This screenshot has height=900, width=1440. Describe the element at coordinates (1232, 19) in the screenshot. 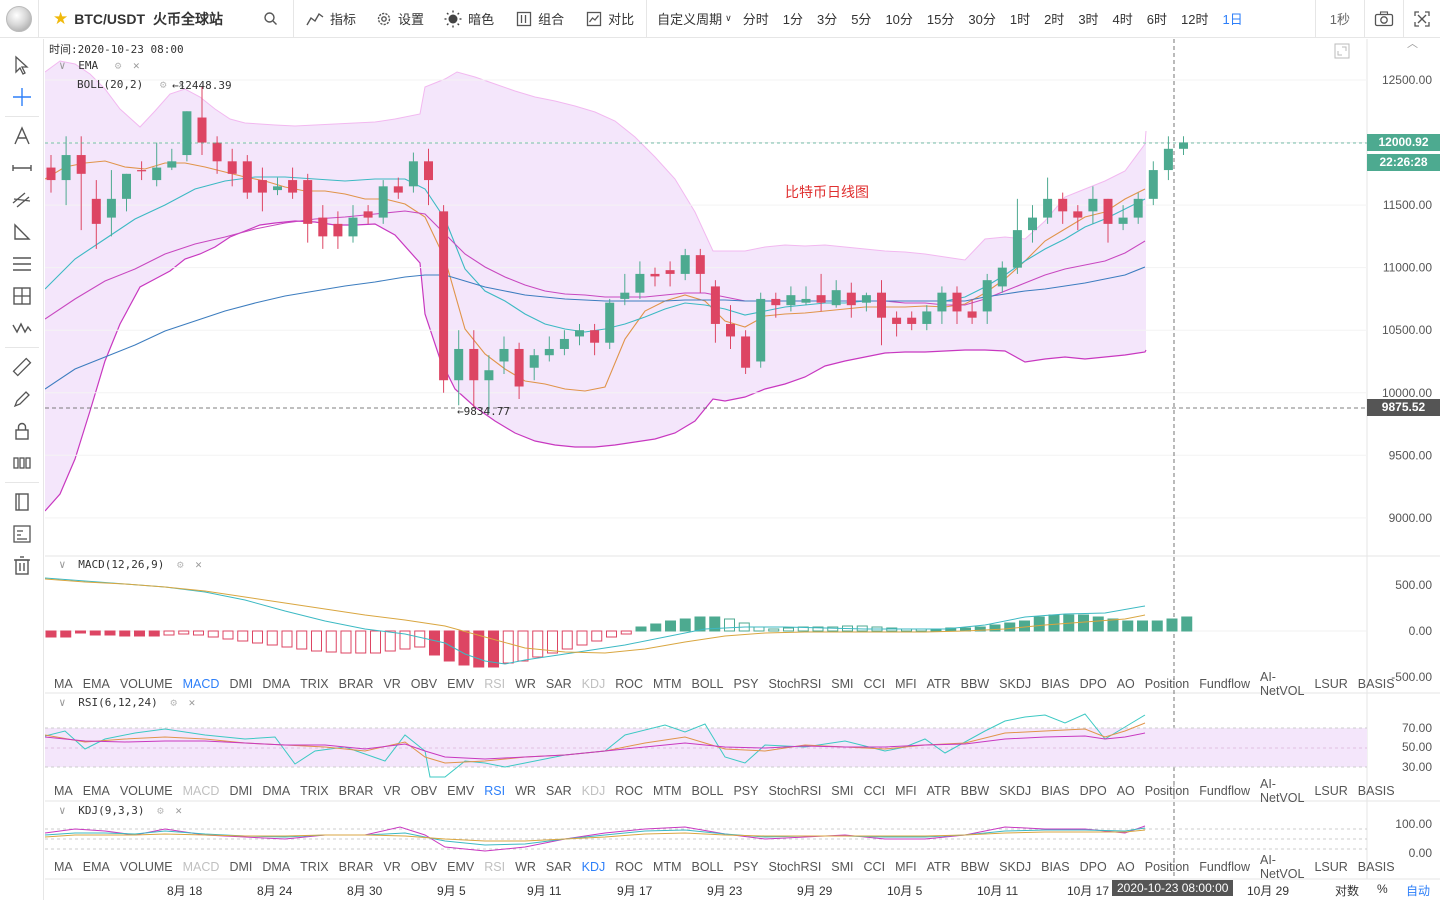

I see `period-13: 1日` at that location.